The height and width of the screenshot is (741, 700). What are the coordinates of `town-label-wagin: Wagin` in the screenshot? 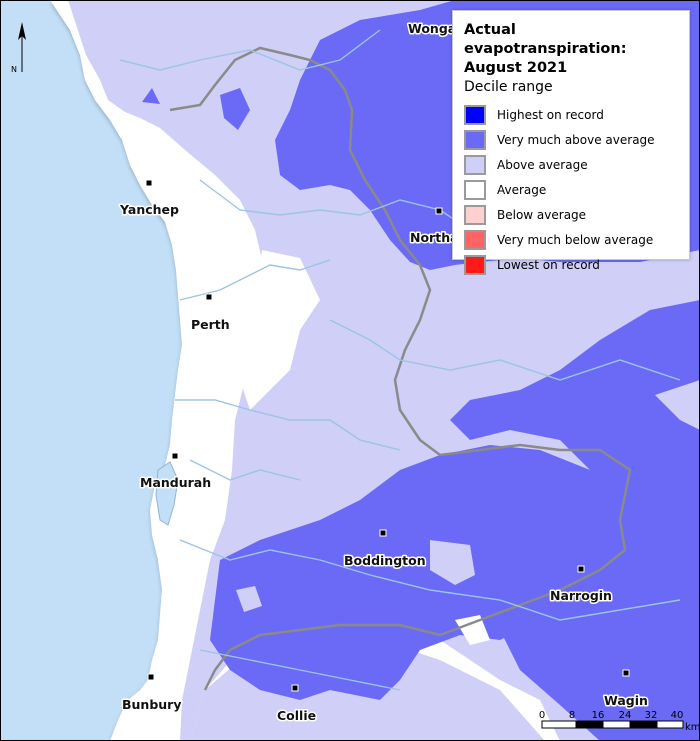 It's located at (626, 700).